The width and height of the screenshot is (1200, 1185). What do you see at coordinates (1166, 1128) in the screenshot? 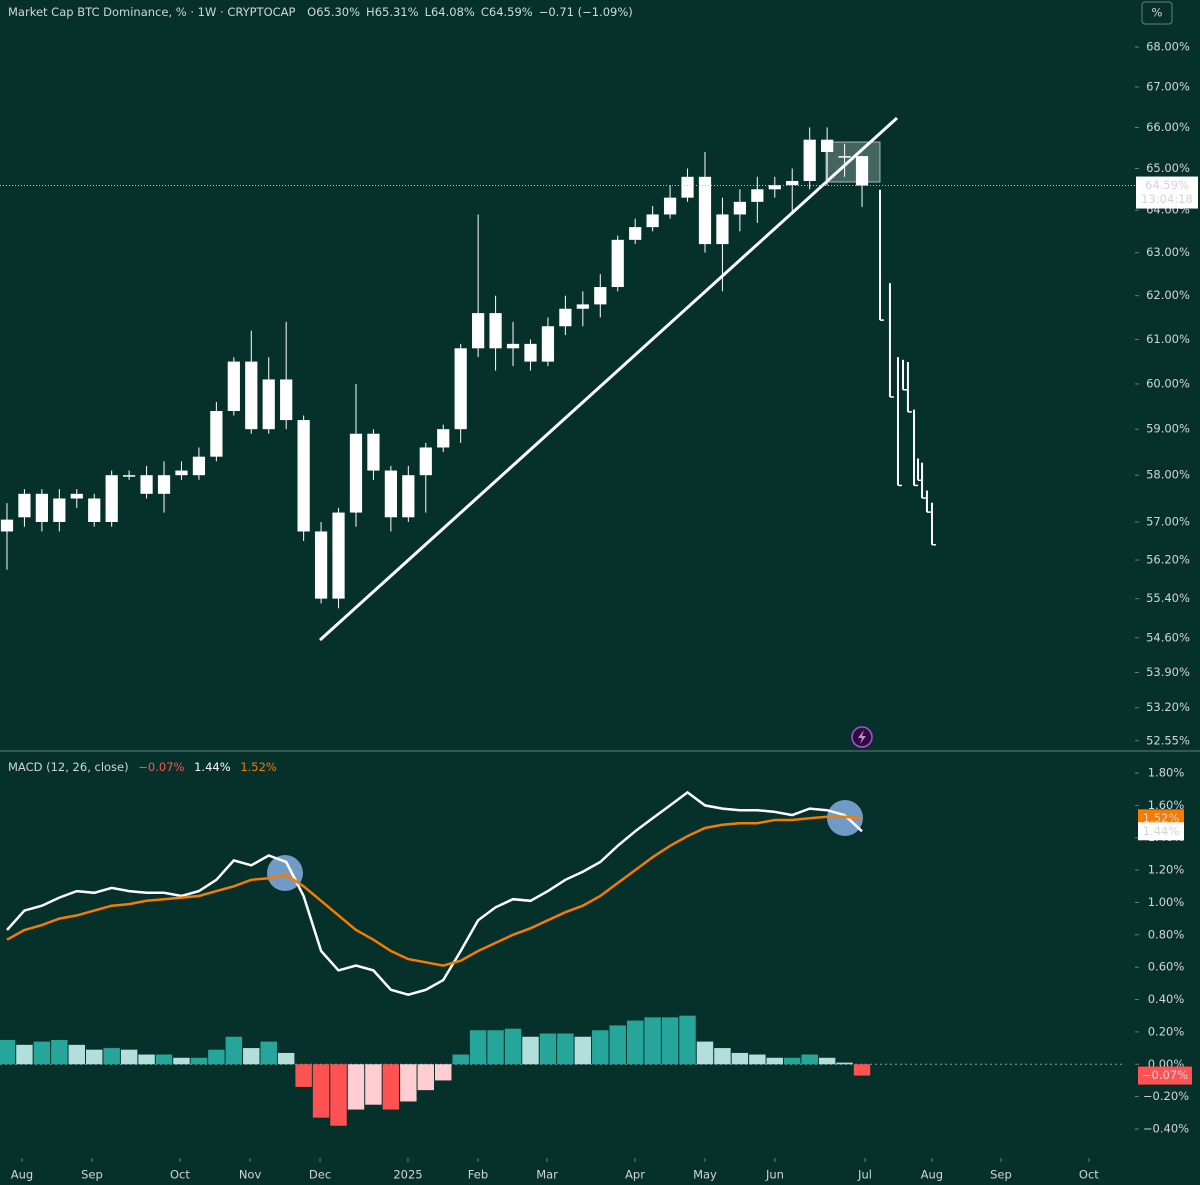
I see `macd-y-tick-label: −0.40%` at bounding box center [1166, 1128].